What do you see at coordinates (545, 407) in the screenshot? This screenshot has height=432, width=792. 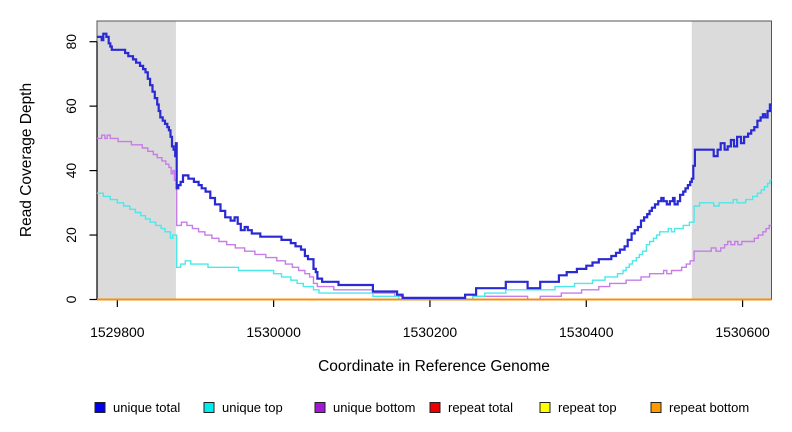 I see `legend-swatch-repeat-top` at bounding box center [545, 407].